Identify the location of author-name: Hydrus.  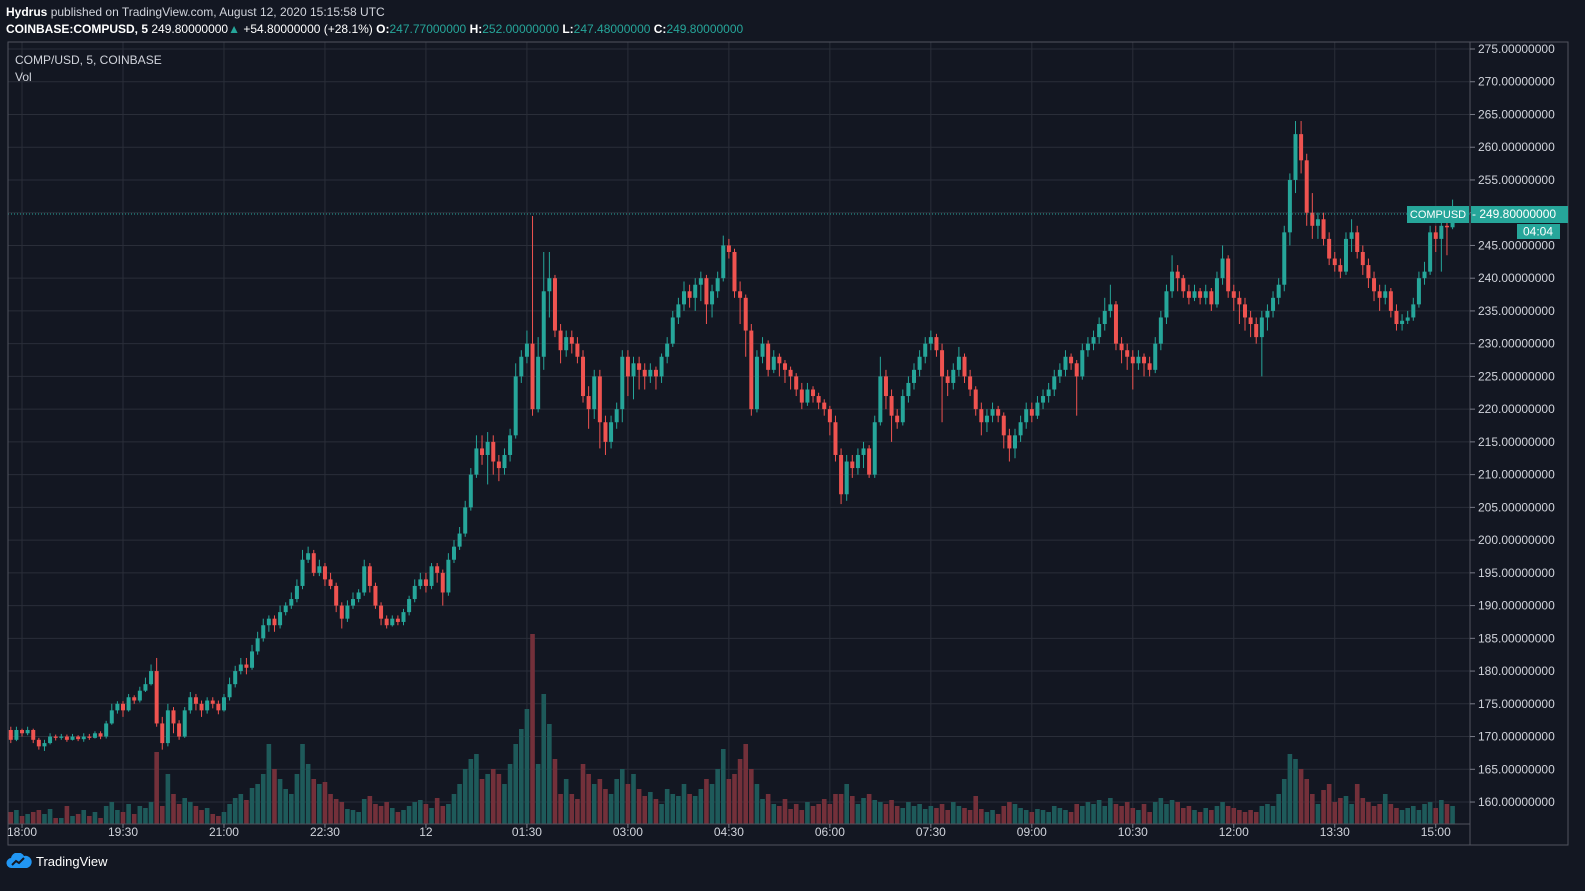
(27, 12).